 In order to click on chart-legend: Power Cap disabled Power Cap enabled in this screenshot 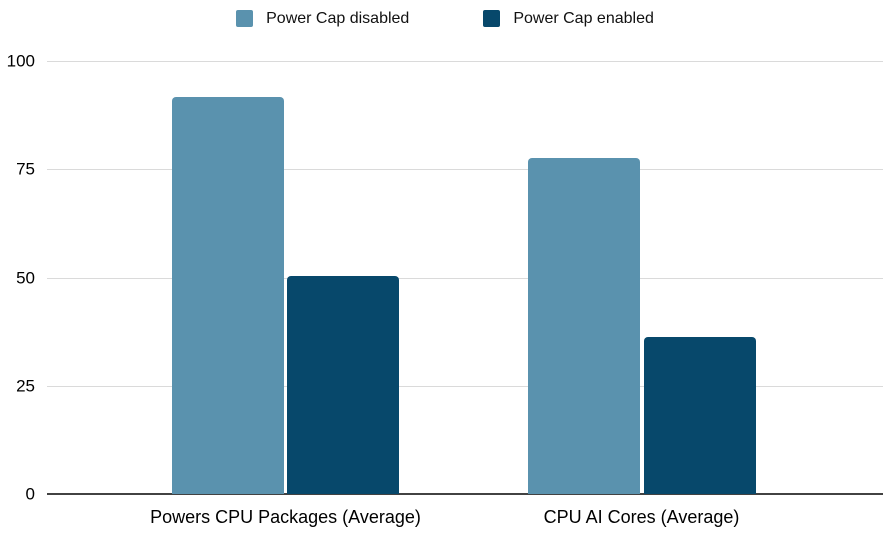, I will do `click(445, 18)`.